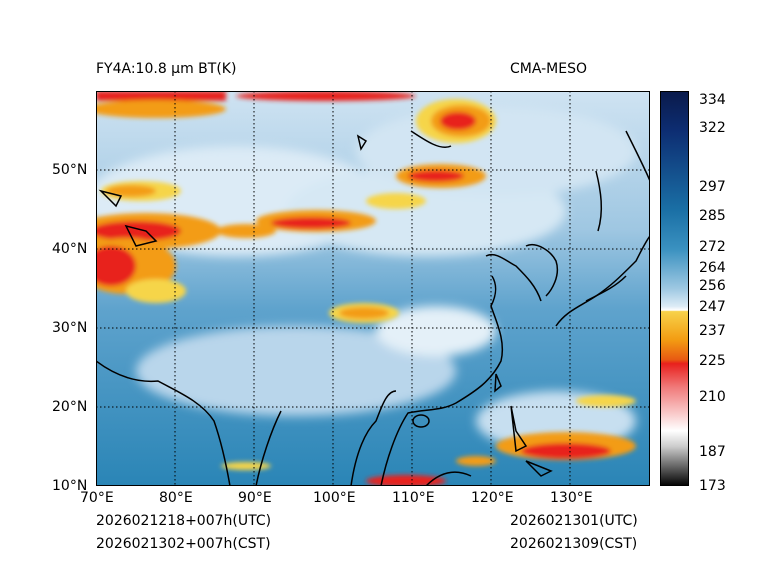  What do you see at coordinates (70, 170) in the screenshot?
I see `lat-label-50n: 50°N` at bounding box center [70, 170].